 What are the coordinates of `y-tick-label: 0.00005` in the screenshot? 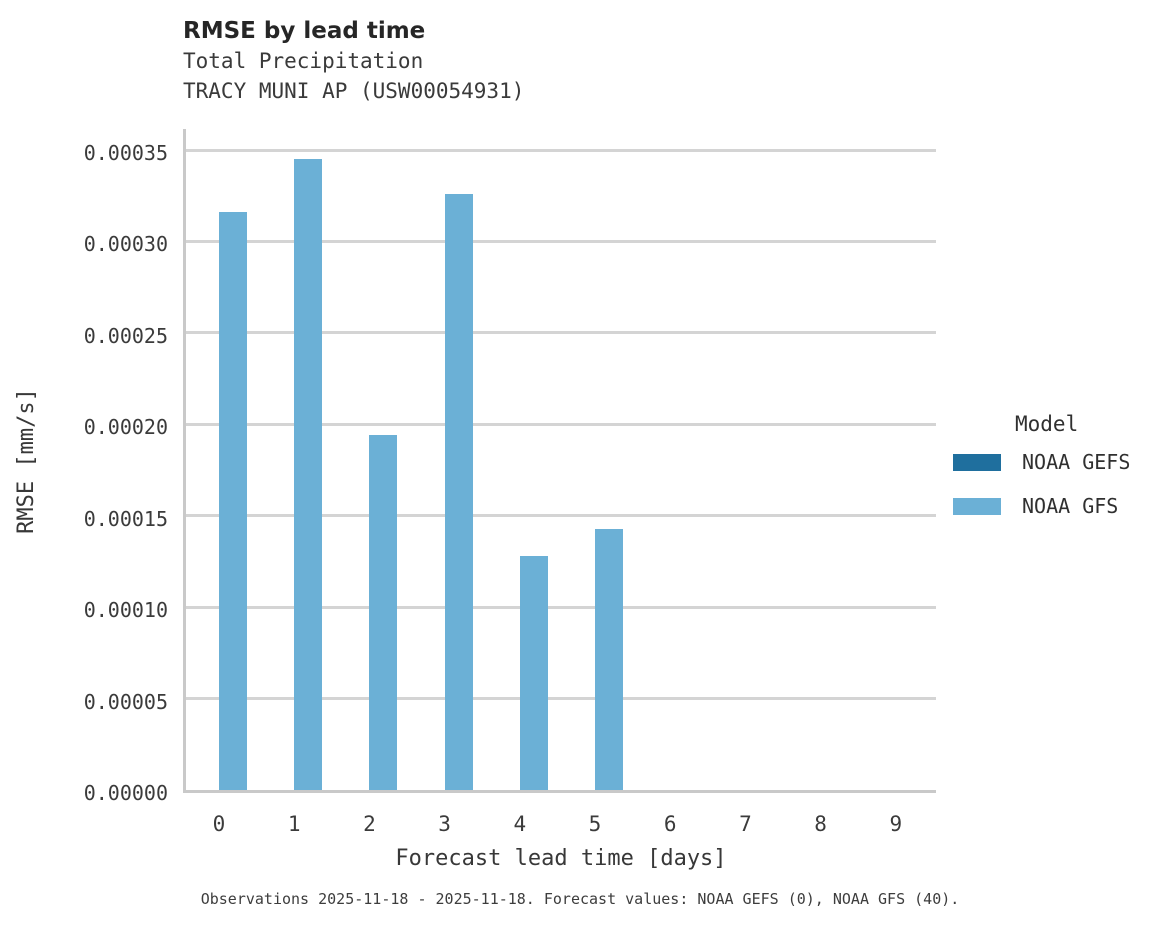 It's located at (125, 701).